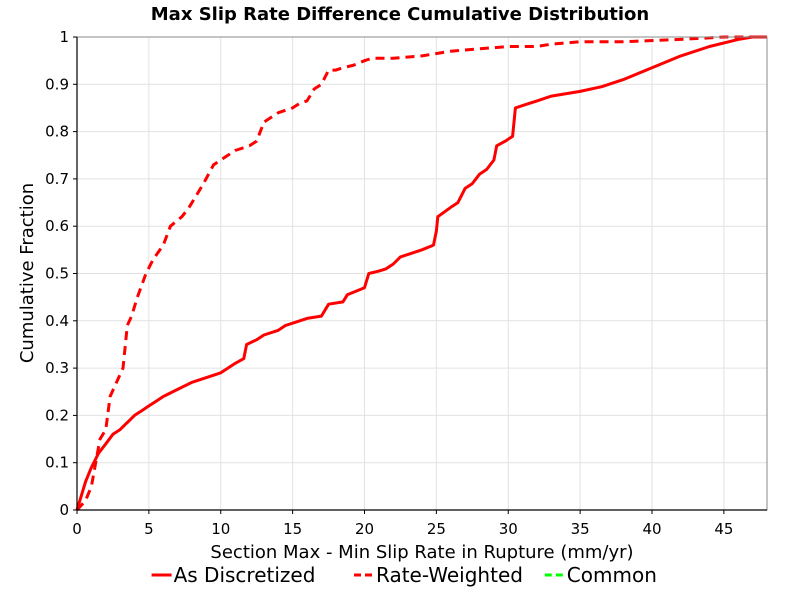 The width and height of the screenshot is (800, 600). What do you see at coordinates (651, 529) in the screenshot?
I see `x-tick-label: 40` at bounding box center [651, 529].